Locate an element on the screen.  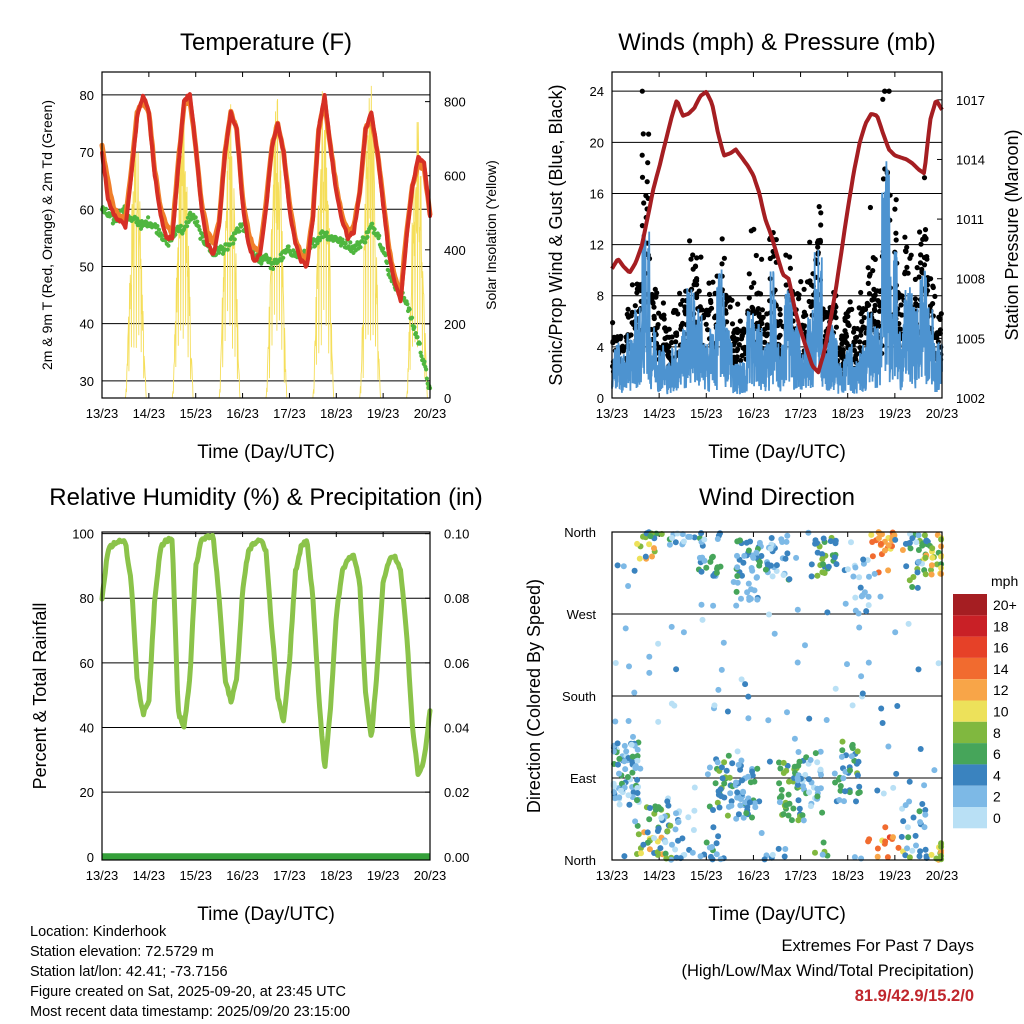
humidity-ytick-label: 40 is located at coordinates (87, 728).